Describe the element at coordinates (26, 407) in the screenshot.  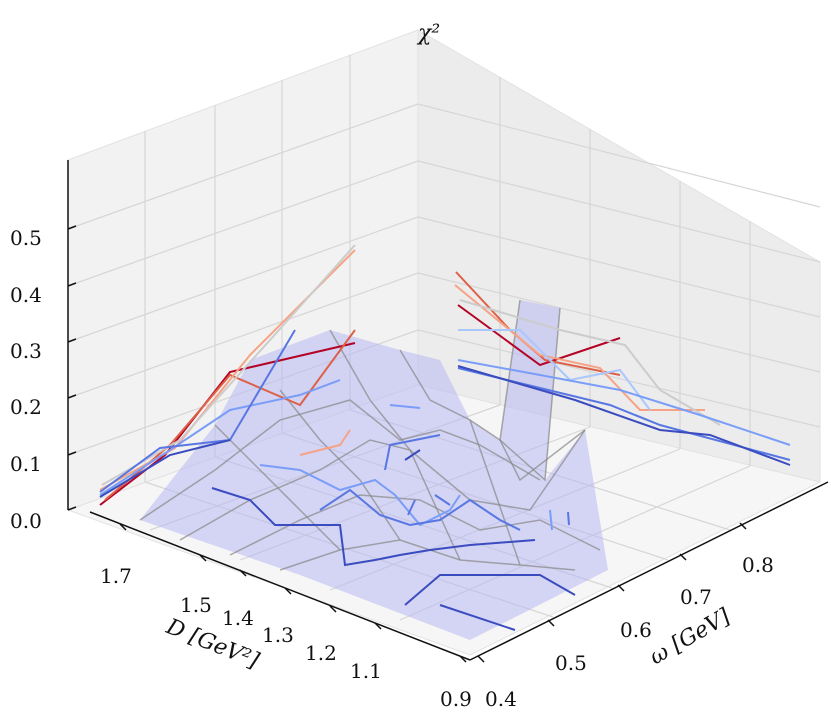
I see `z-tick-label: 0.2` at that location.